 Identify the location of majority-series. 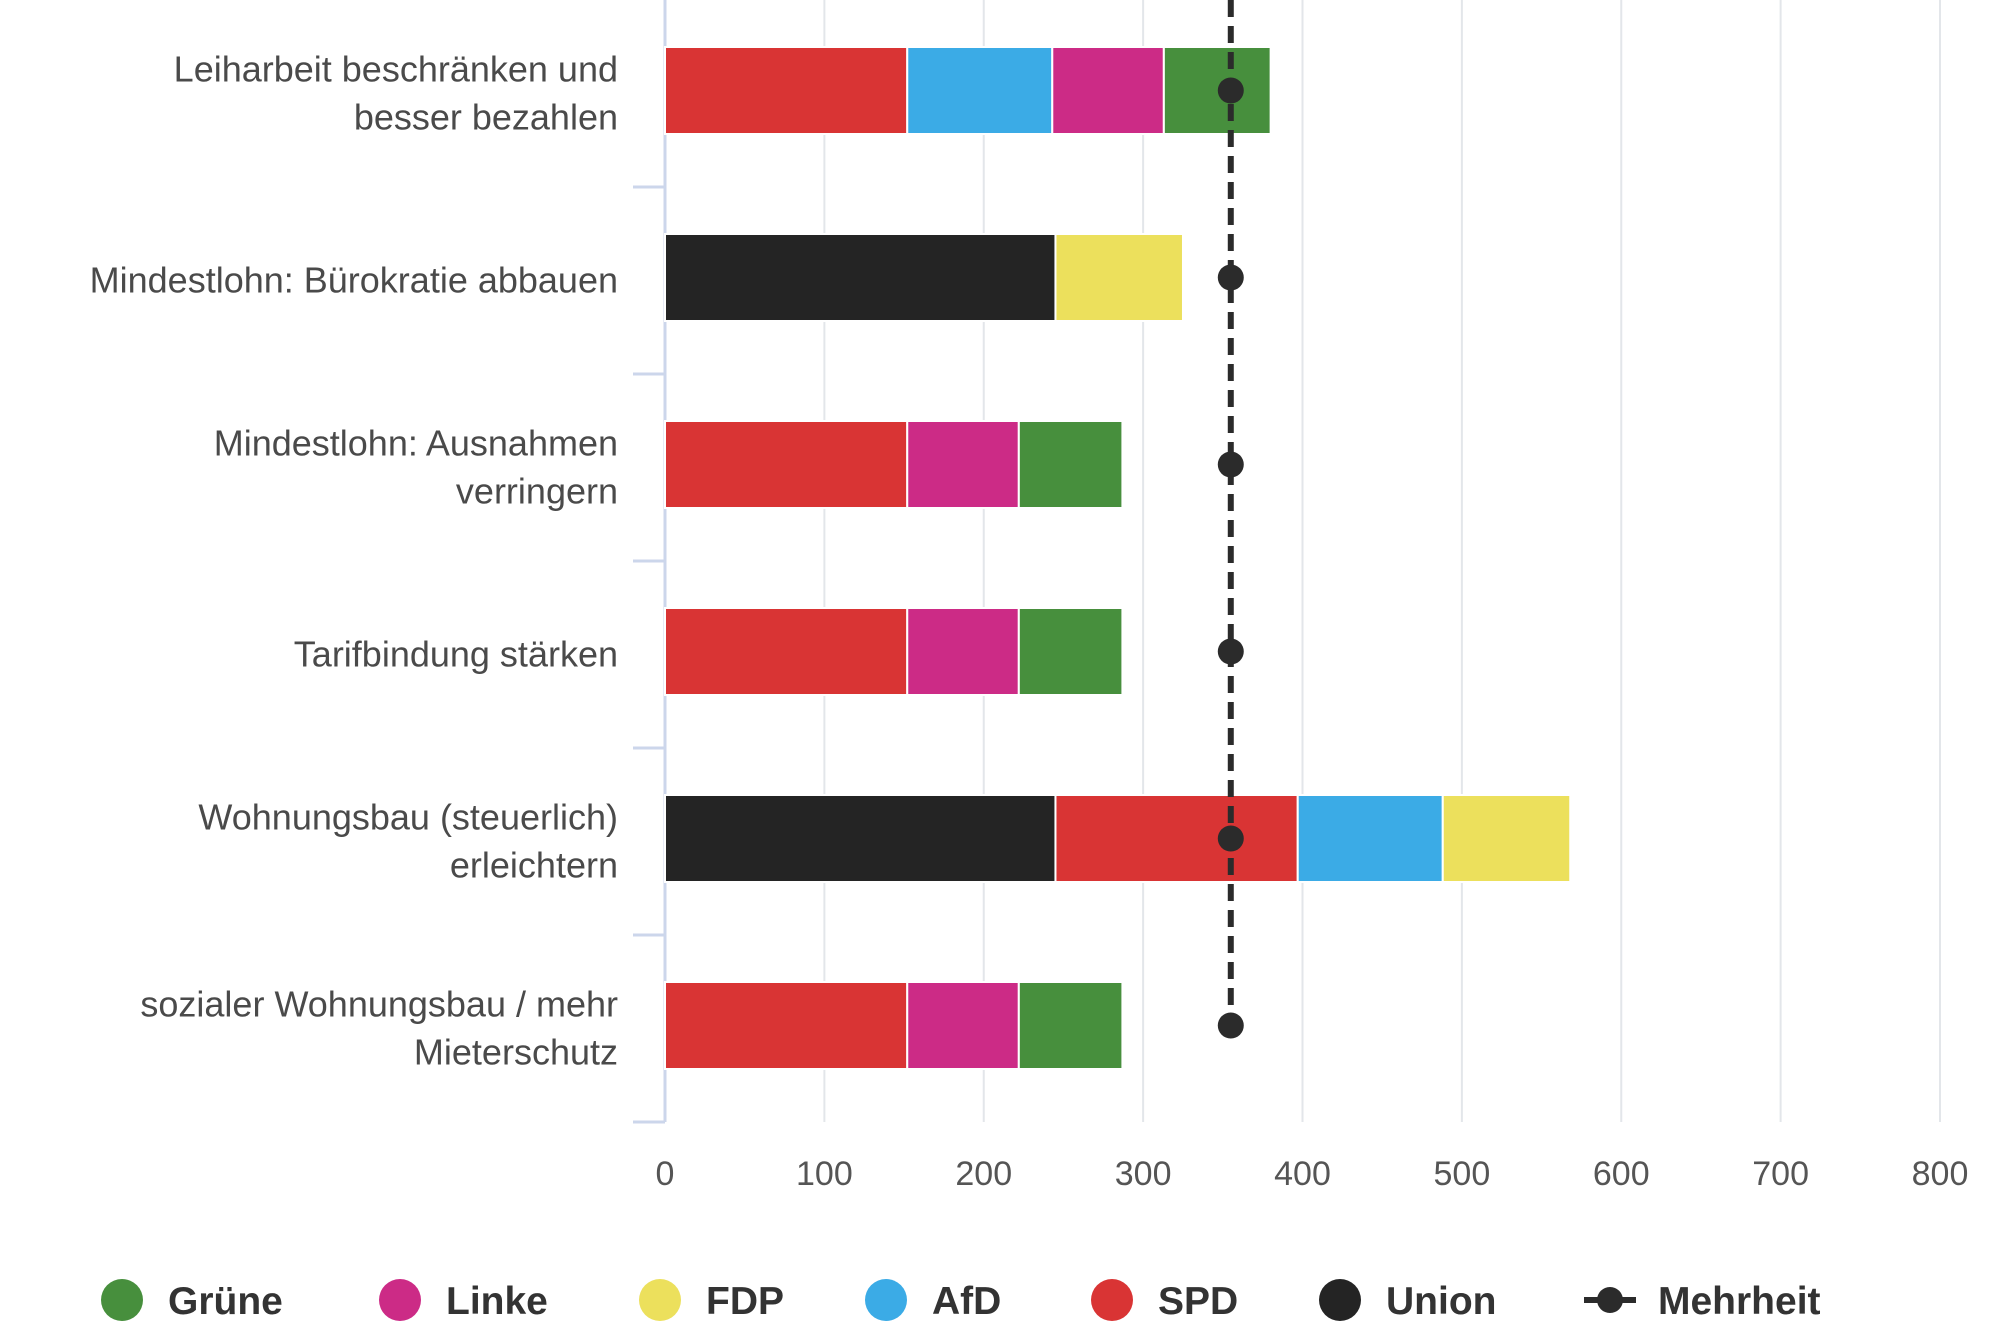
(1230, 519).